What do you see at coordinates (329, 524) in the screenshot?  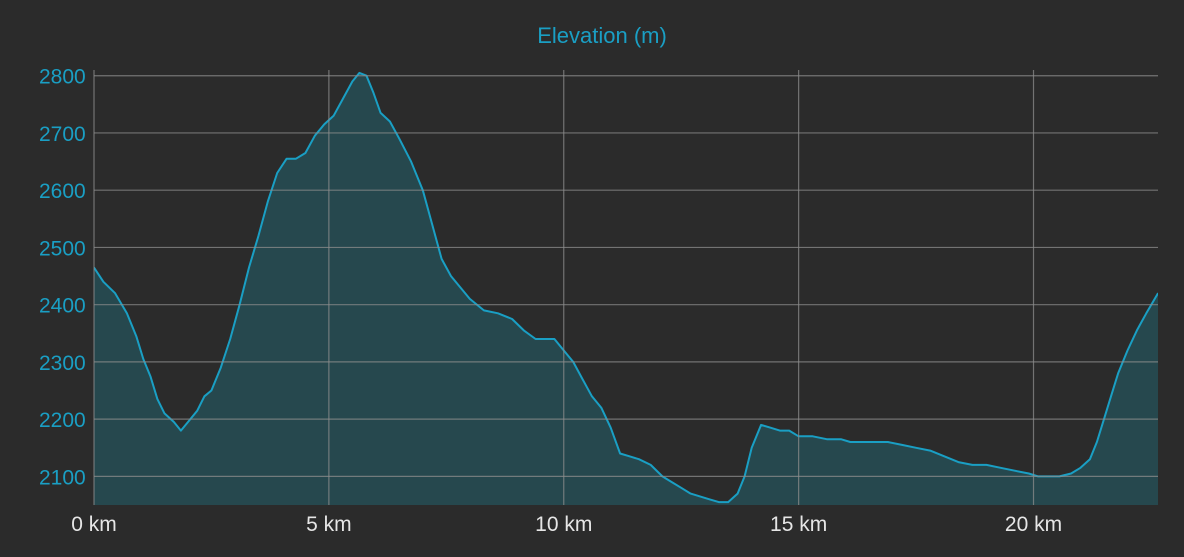 I see `x-tick-label: 5 km` at bounding box center [329, 524].